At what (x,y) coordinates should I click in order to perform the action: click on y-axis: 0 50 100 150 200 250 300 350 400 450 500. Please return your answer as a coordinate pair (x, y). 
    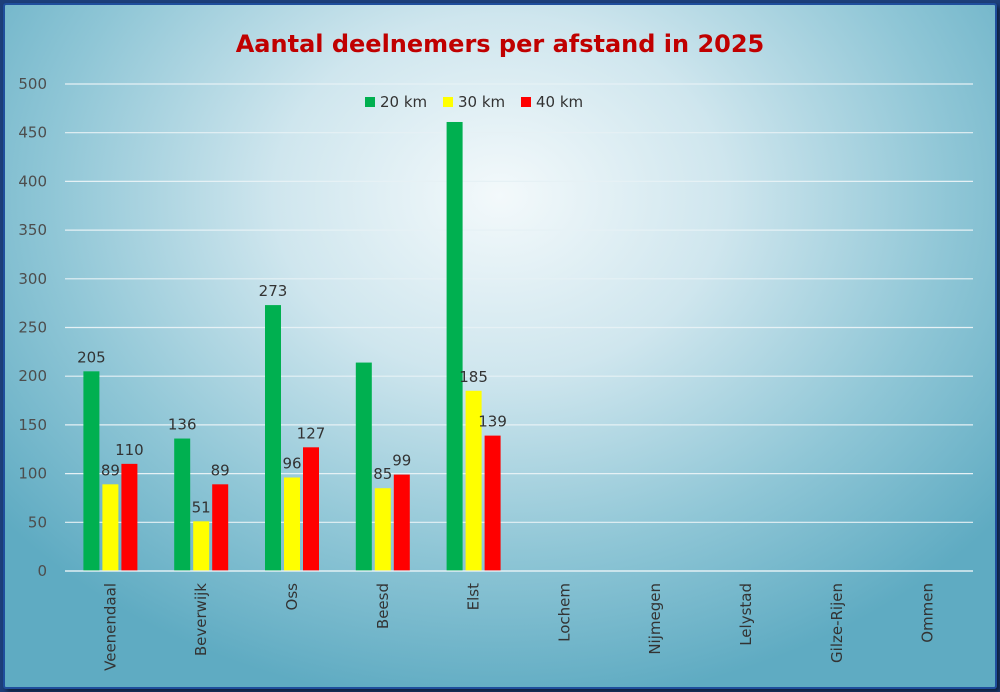
    Looking at the image, I should click on (32, 327).